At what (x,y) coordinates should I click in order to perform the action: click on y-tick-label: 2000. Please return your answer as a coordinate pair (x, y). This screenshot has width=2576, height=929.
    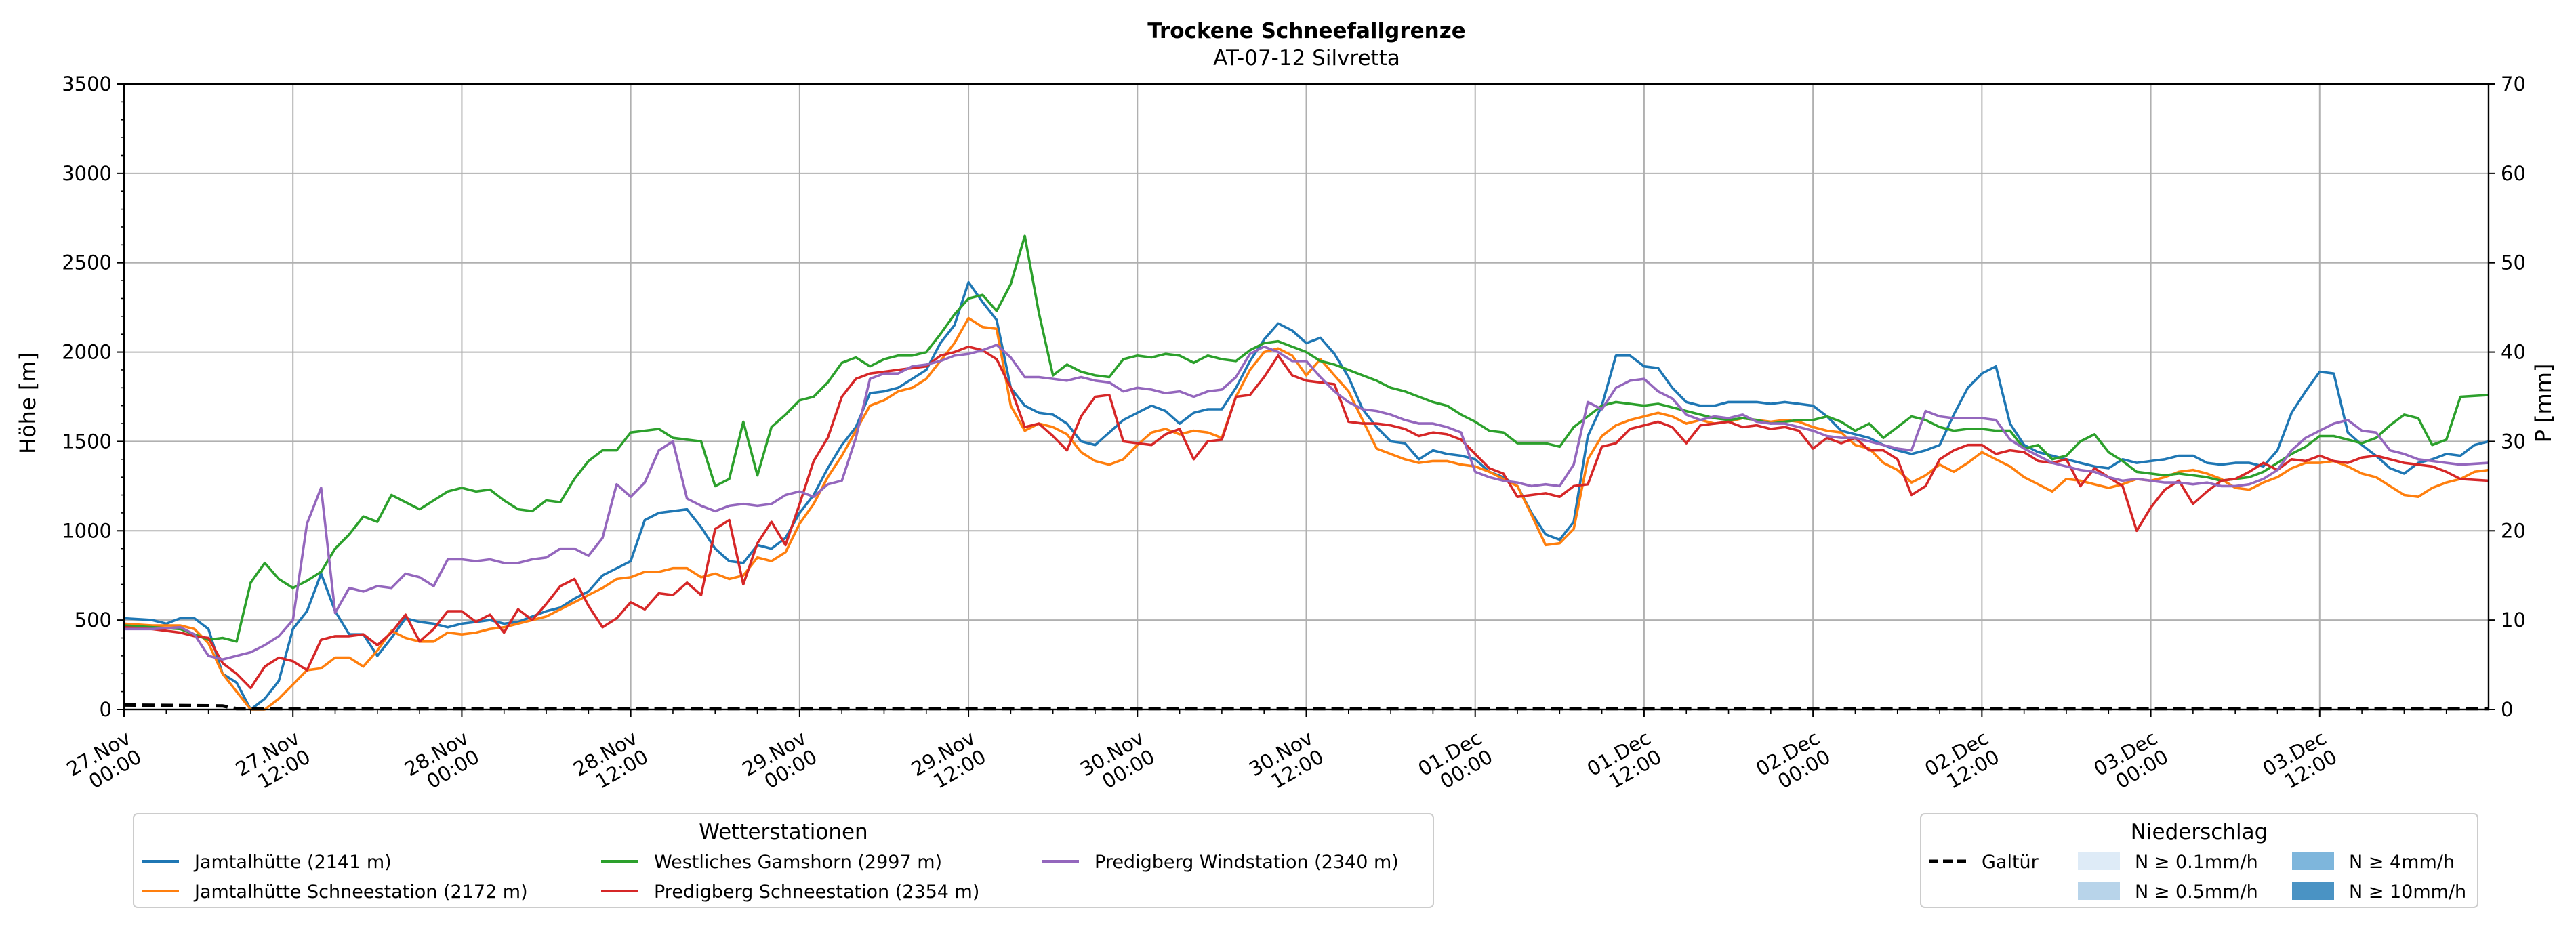
    Looking at the image, I should click on (87, 352).